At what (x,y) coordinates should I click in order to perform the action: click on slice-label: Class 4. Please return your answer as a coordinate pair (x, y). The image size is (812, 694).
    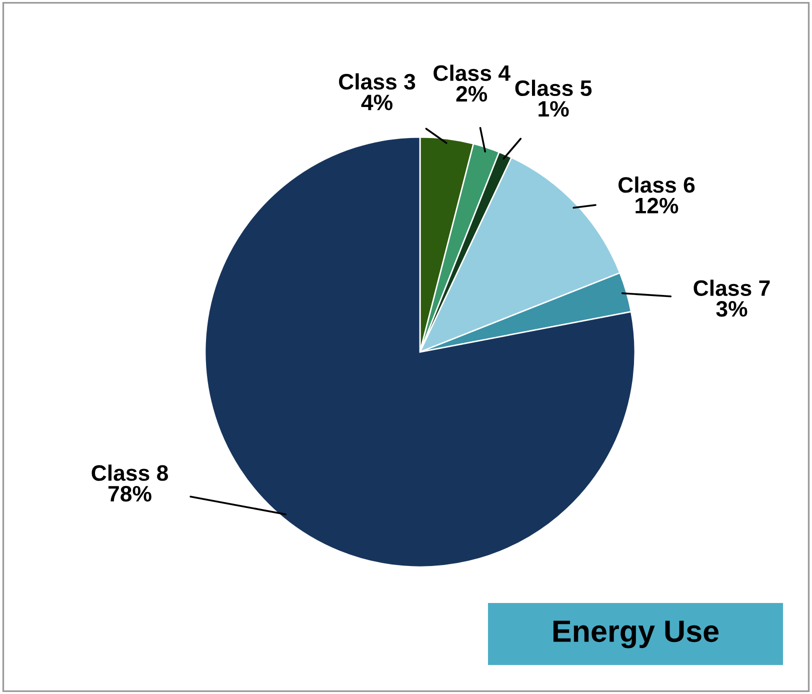
    Looking at the image, I should click on (472, 73).